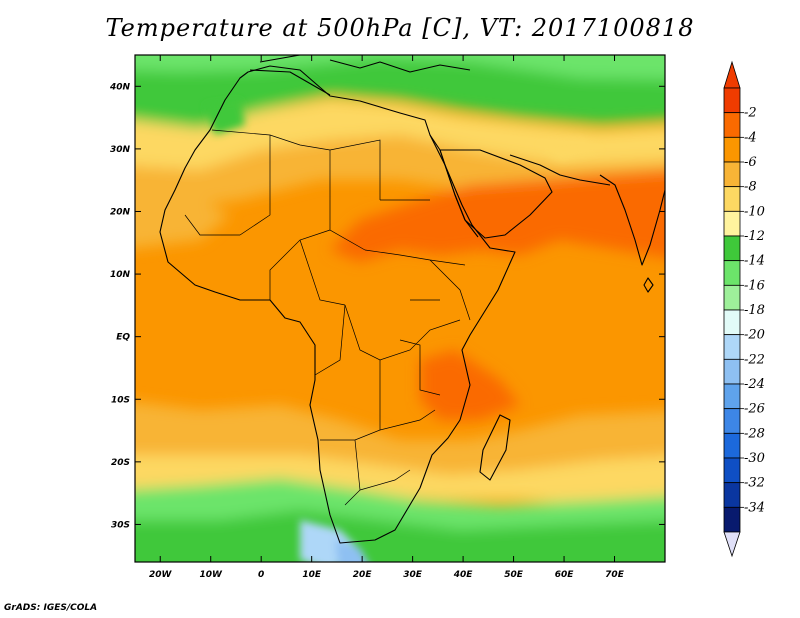 This screenshot has width=800, height=618. What do you see at coordinates (754, 261) in the screenshot?
I see `colorbar-label: -14` at bounding box center [754, 261].